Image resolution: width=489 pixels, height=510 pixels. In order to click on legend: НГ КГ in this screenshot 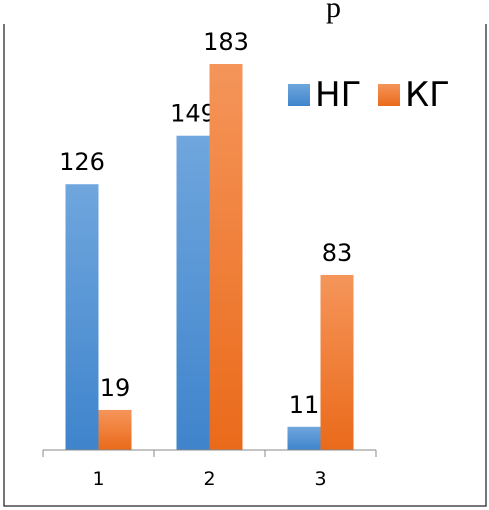, I will do `click(369, 95)`.